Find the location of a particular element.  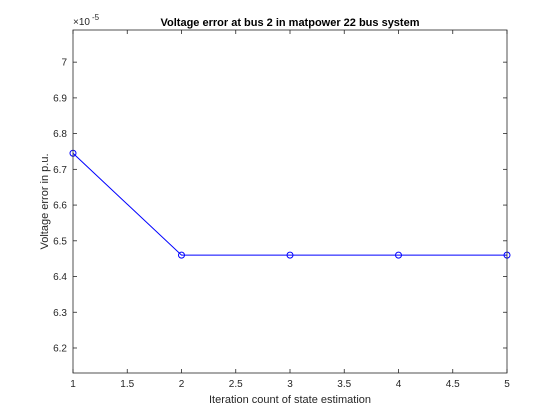

x-axis-label: Iteration count of state estimation is located at coordinates (290, 400).